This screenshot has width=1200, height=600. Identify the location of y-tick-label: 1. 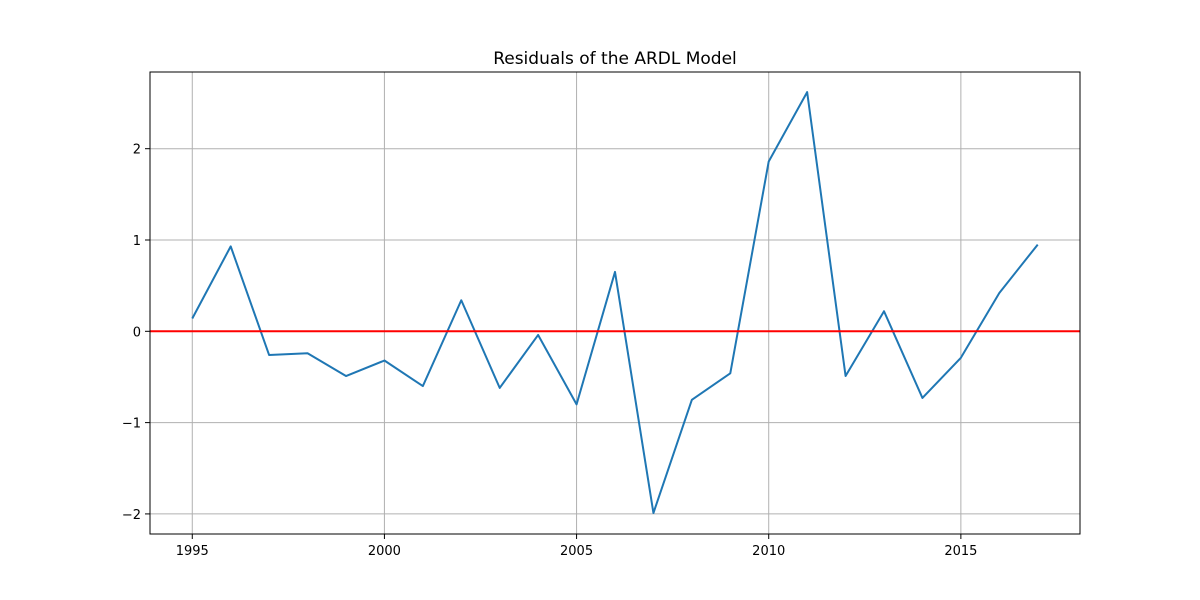
(137, 241).